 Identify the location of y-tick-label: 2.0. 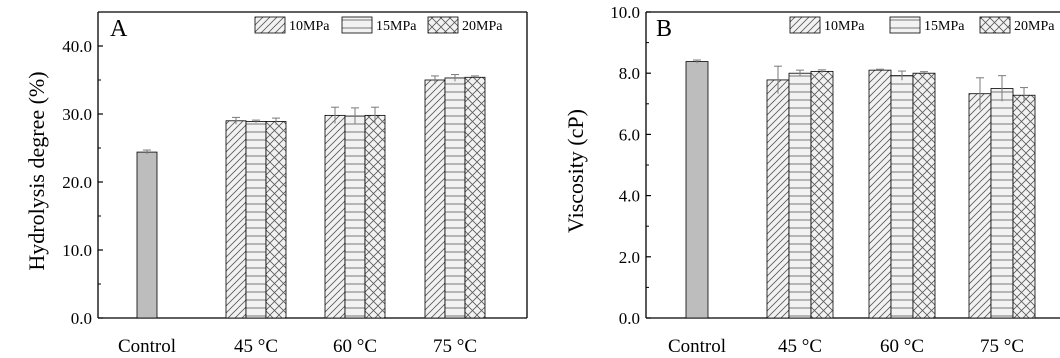
(629, 257).